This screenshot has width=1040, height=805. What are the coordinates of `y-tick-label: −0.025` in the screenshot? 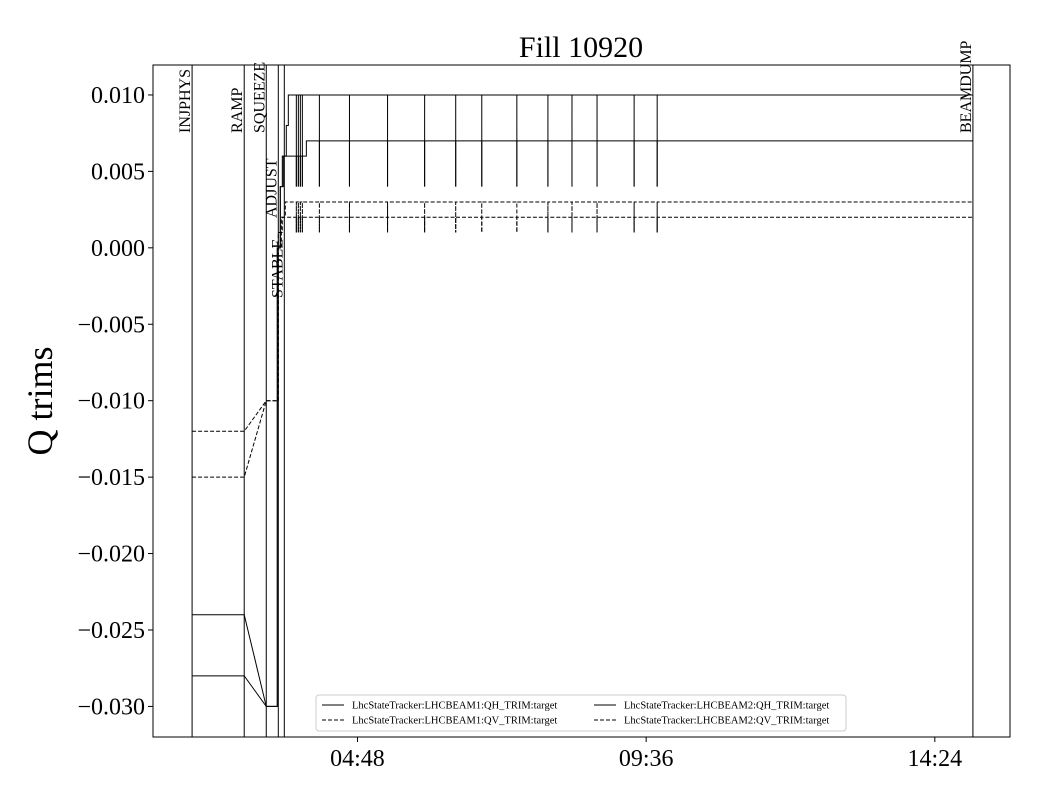 It's located at (111, 631).